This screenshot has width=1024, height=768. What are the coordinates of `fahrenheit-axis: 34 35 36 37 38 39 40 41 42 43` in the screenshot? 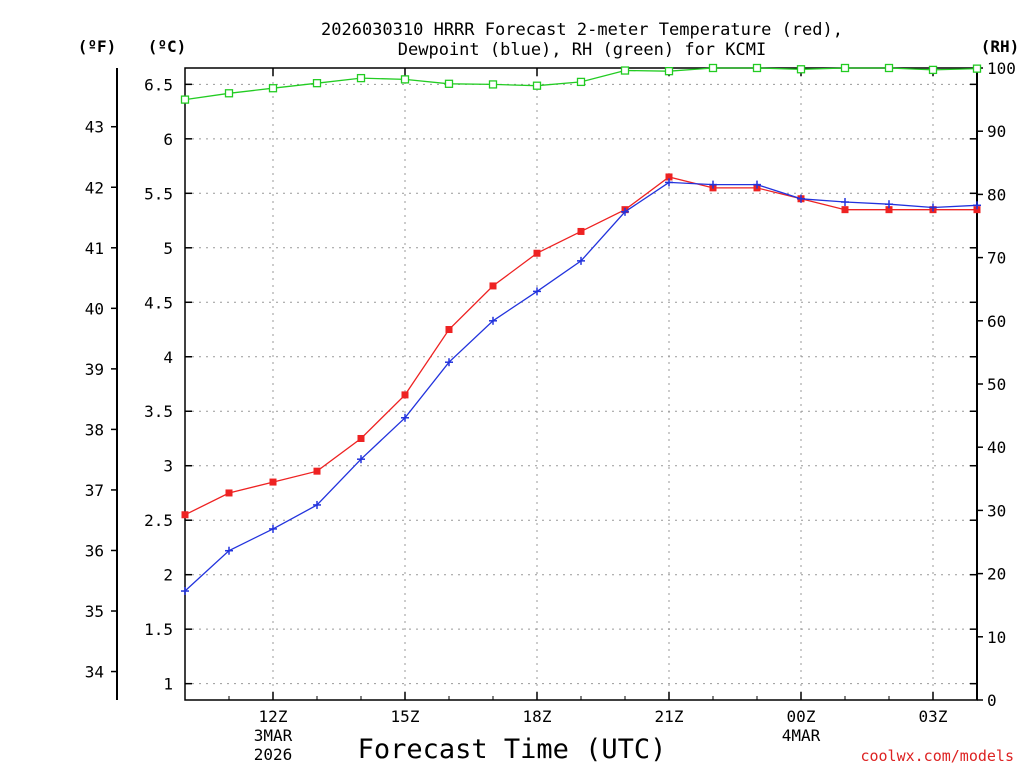 It's located at (101, 400).